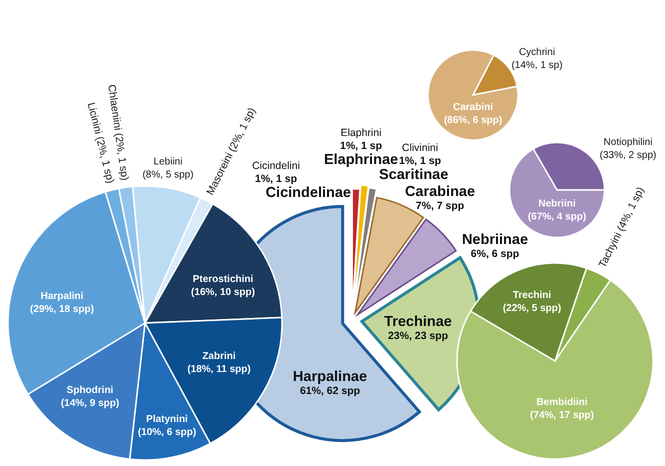  Describe the element at coordinates (330, 377) in the screenshot. I see `slice-label: Harpalinae` at that location.